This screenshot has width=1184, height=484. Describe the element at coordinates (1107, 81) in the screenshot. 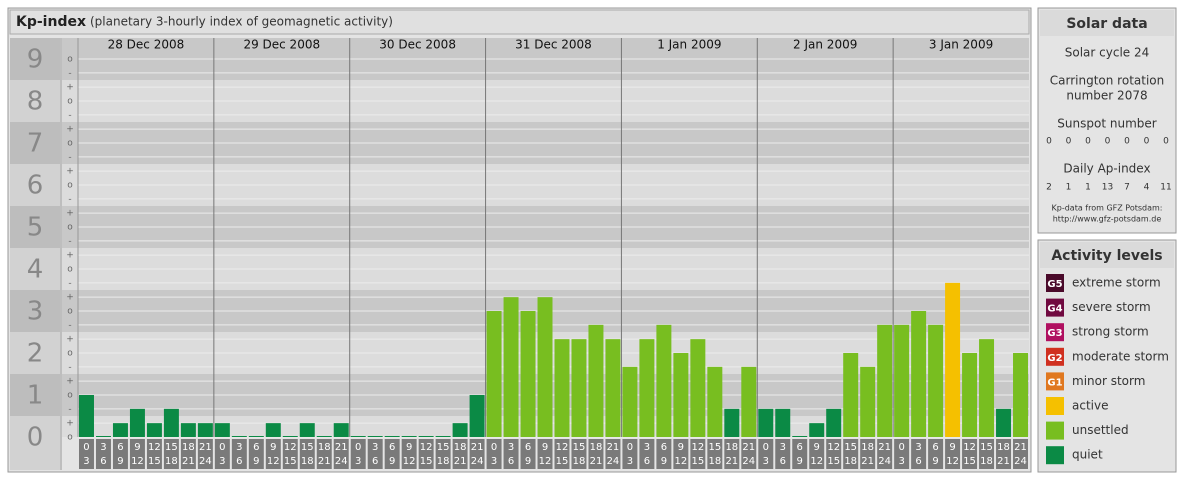

I see `carrington: Carrington rotation` at that location.